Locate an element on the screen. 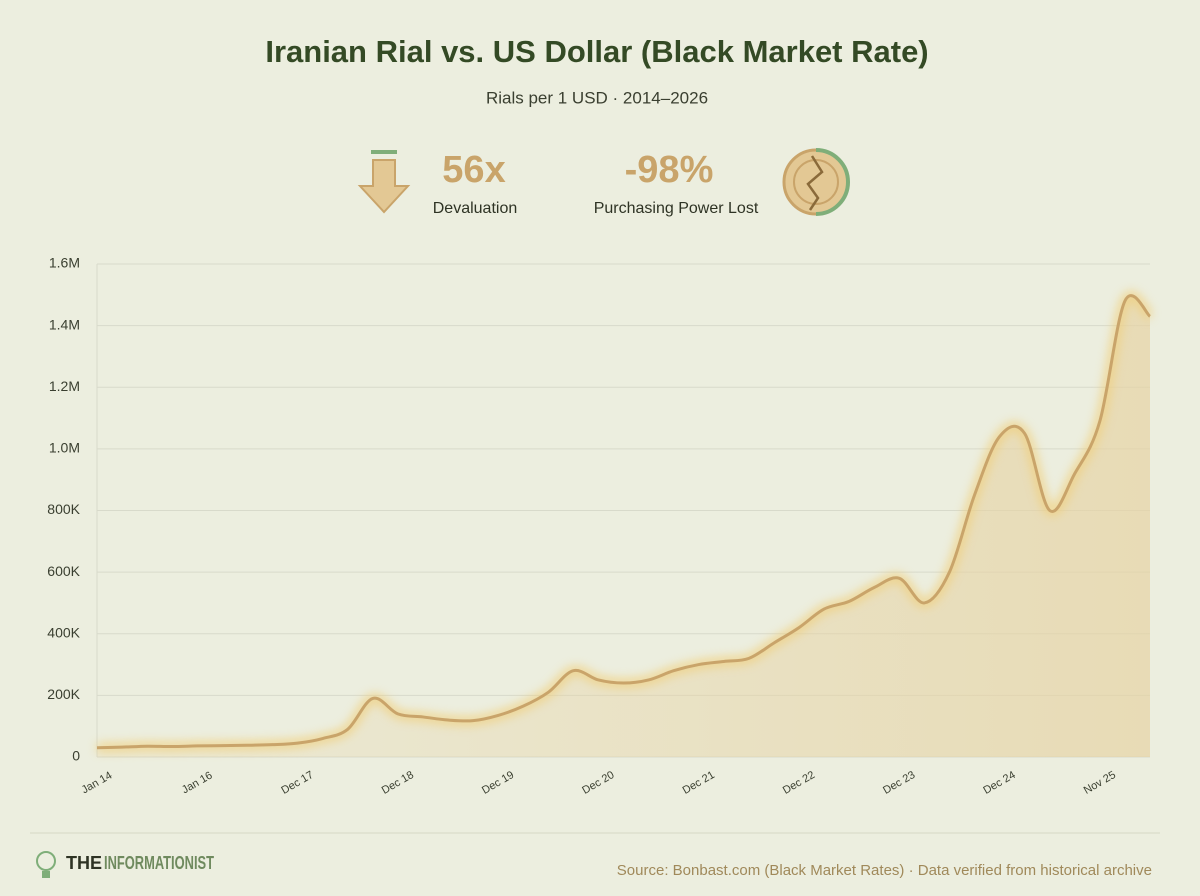 This screenshot has width=1200, height=896. stat-label: Purchasing Power Lost is located at coordinates (676, 208).